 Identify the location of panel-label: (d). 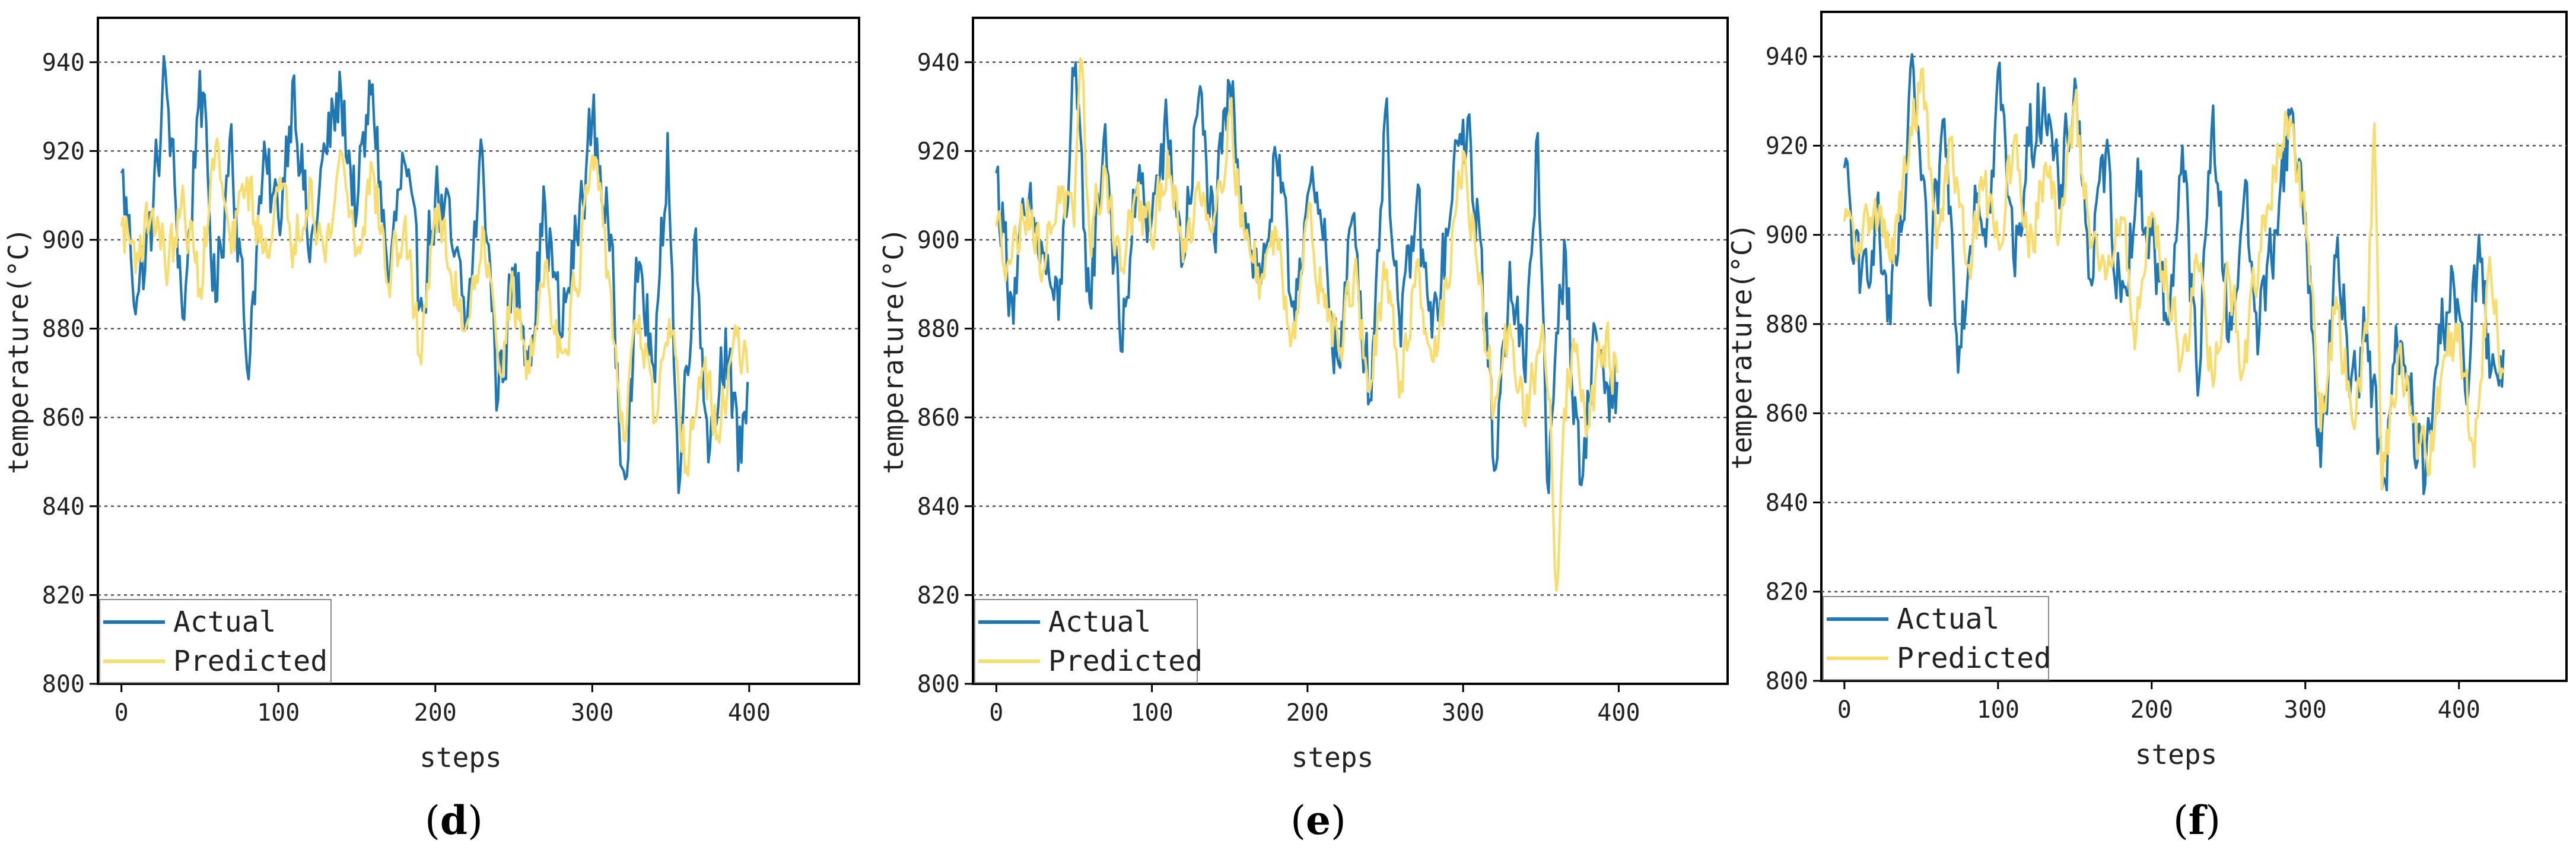
(454, 820).